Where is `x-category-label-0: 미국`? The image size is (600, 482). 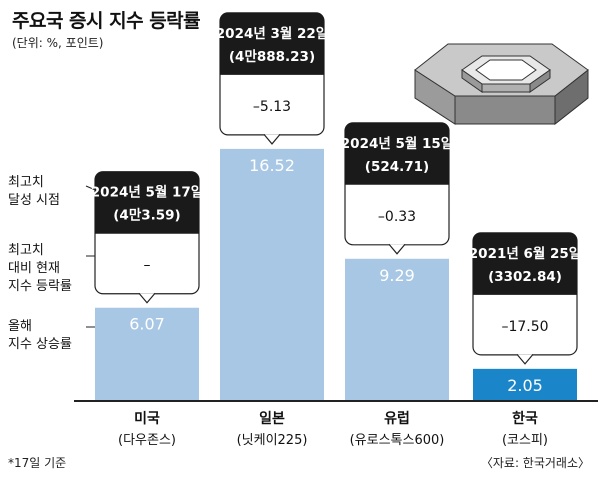 x-category-label-0: 미국 is located at coordinates (147, 419).